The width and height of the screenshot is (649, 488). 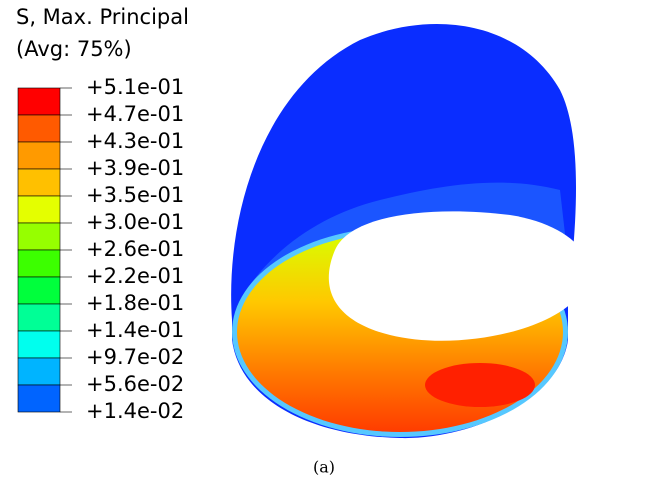 What do you see at coordinates (135, 114) in the screenshot?
I see `legend-label: +4.7e-01` at bounding box center [135, 114].